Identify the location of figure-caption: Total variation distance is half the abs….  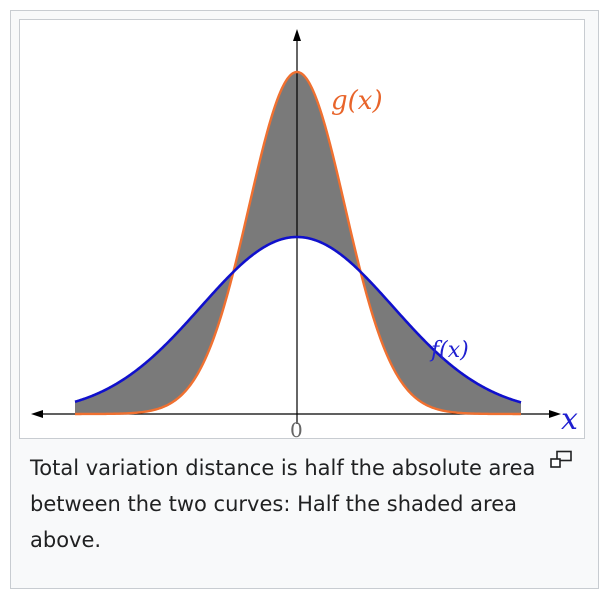
(283, 504).